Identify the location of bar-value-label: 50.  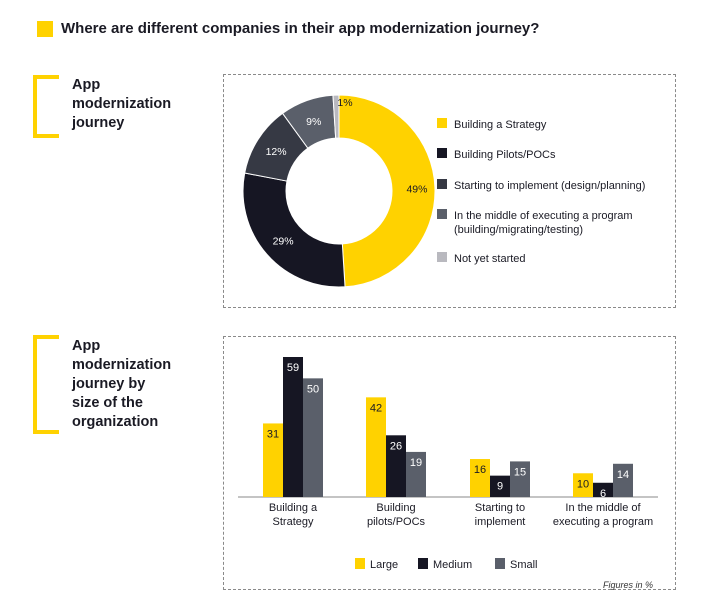
(313, 389).